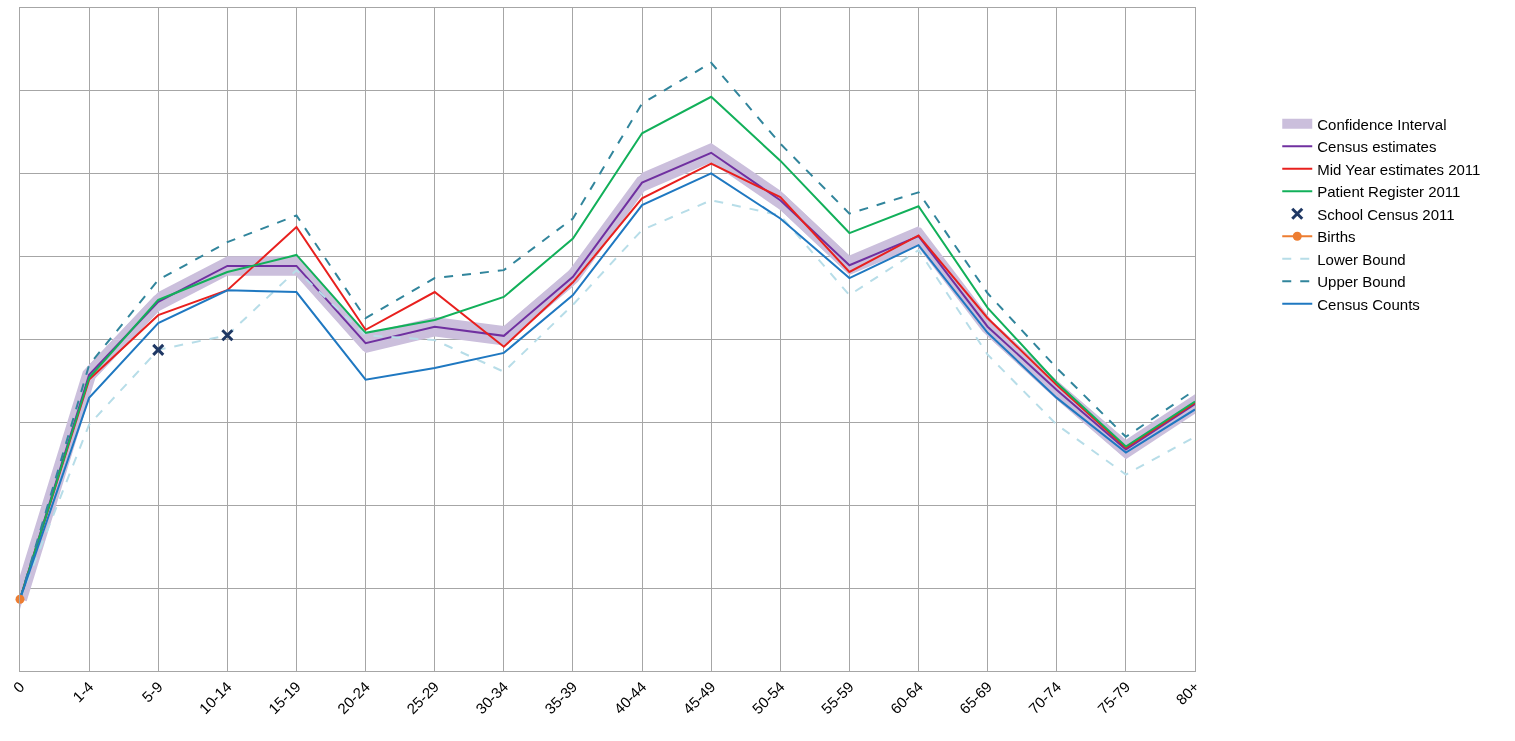  Describe the element at coordinates (18, 686) in the screenshot. I see `x-tick-label: 0` at that location.